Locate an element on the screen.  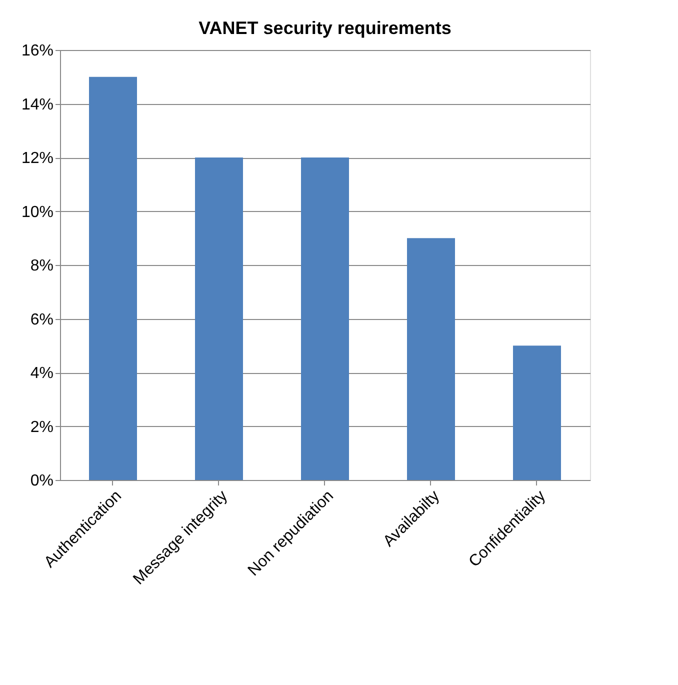
y-tick-label: 6% is located at coordinates (42, 319).